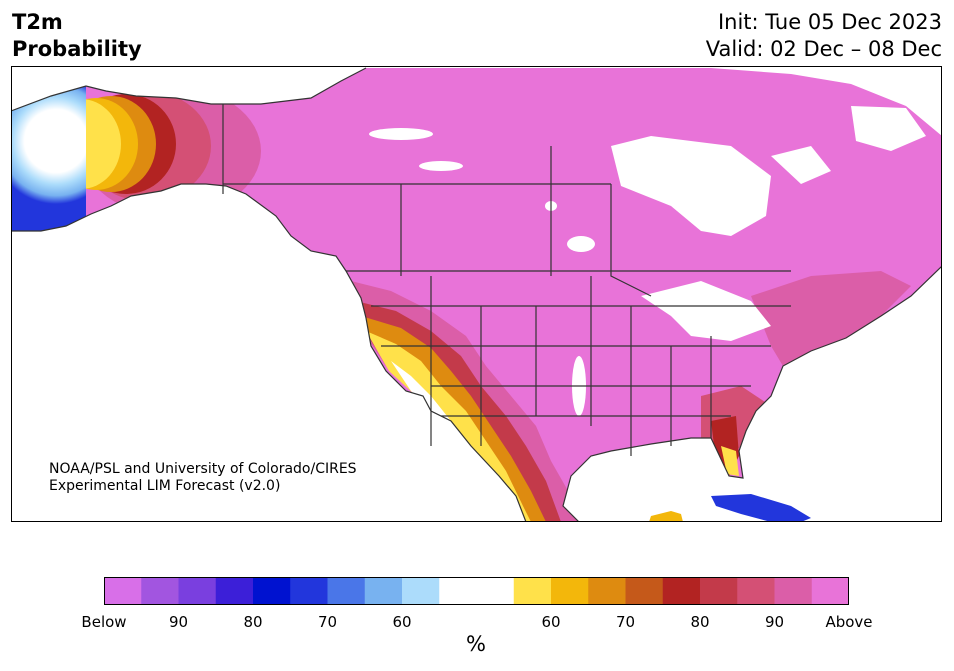 This screenshot has width=954, height=671. Describe the element at coordinates (77, 36) in the screenshot. I see `title-block: T2m Probability` at that location.